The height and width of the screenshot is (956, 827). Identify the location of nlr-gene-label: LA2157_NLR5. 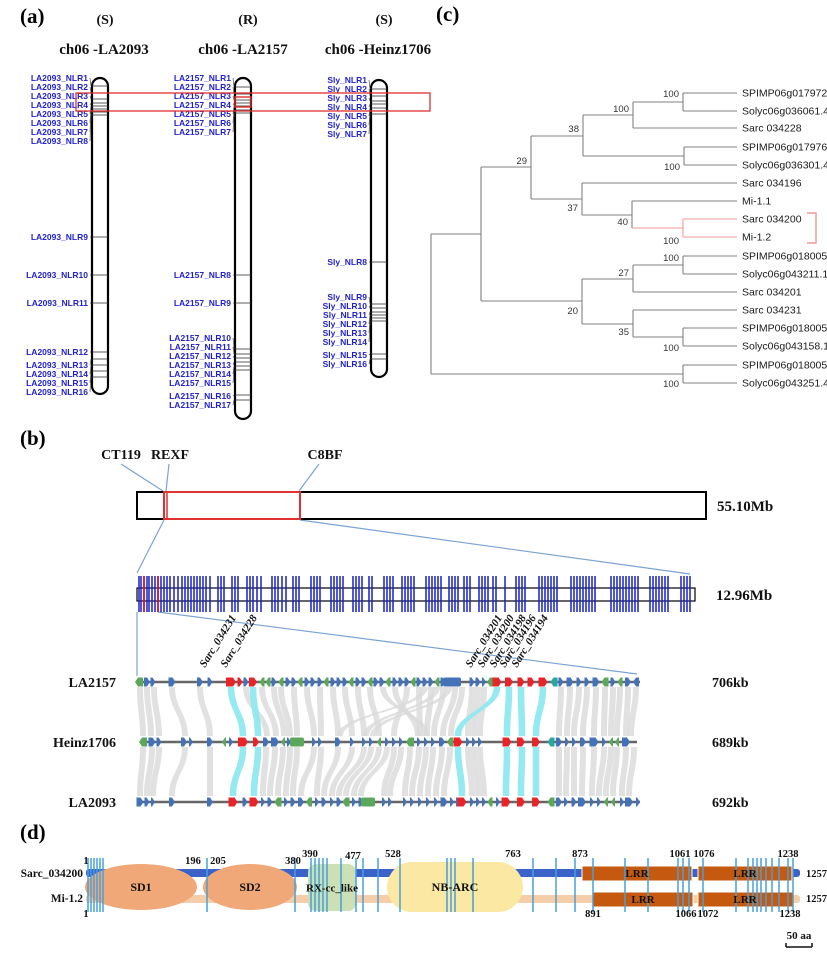
(202, 114).